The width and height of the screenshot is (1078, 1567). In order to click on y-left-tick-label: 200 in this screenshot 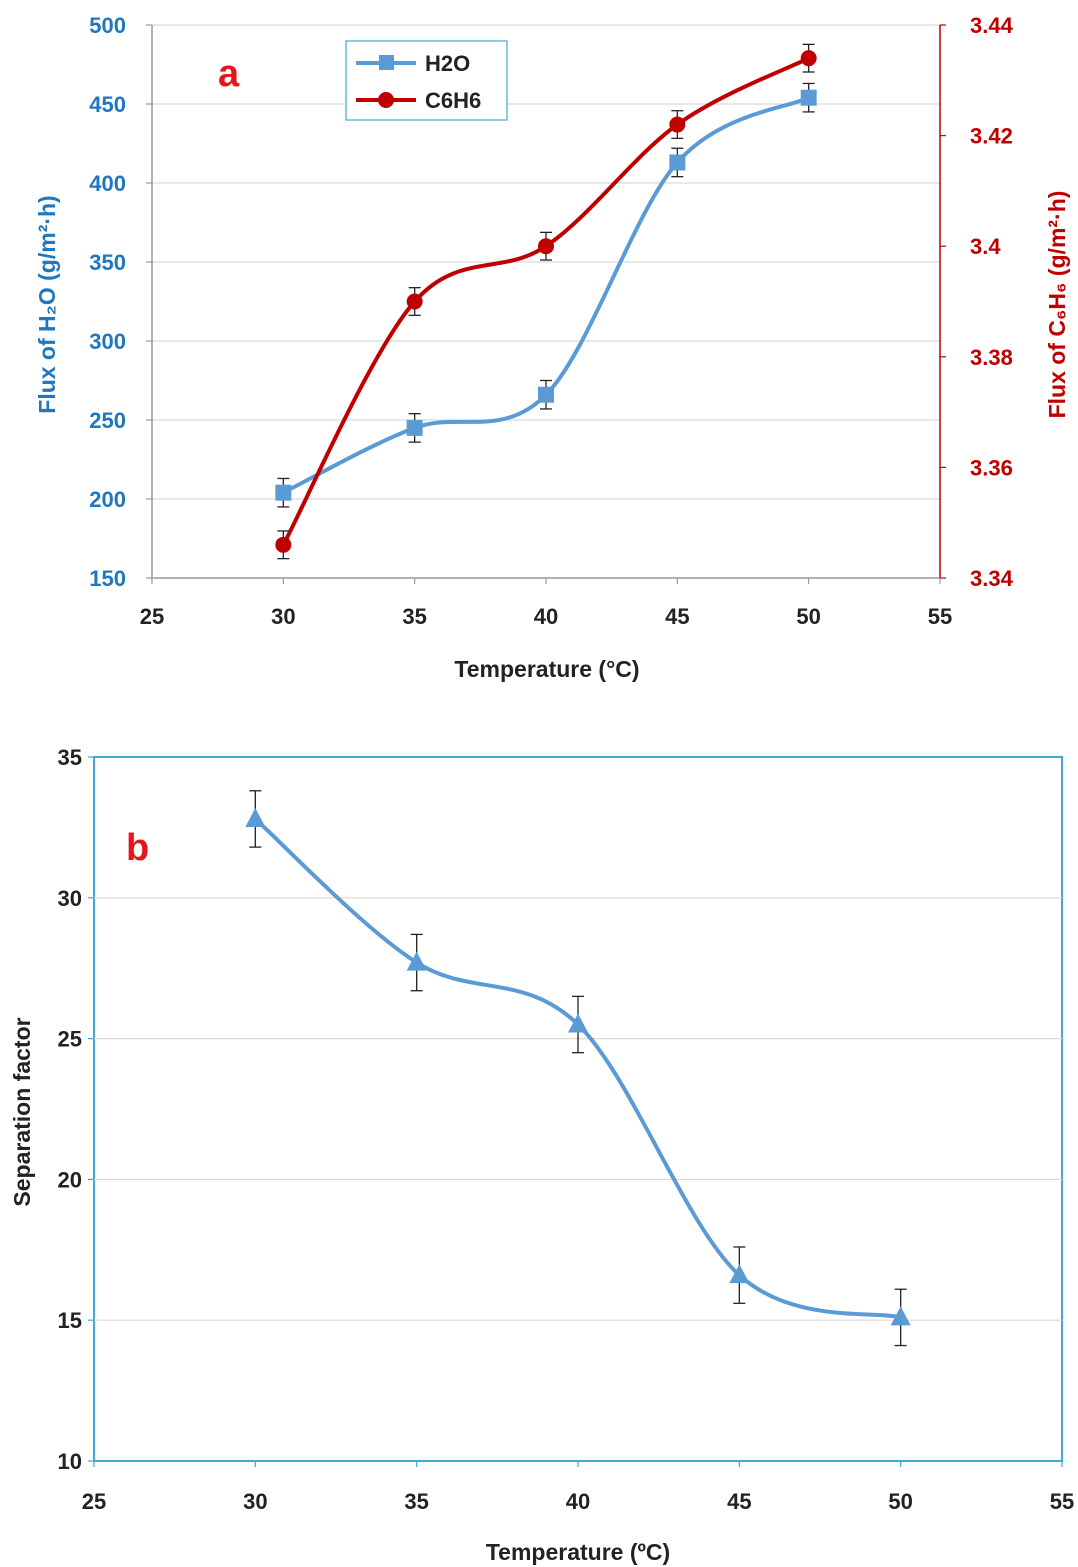, I will do `click(107, 499)`.